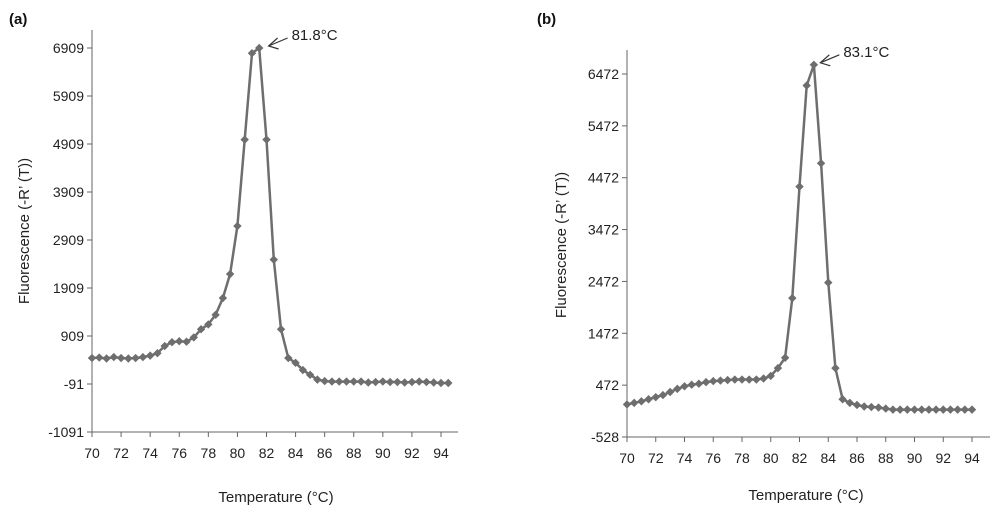 The width and height of the screenshot is (1000, 519). What do you see at coordinates (603, 74) in the screenshot?
I see `panel-b-ytick-label: 6472` at bounding box center [603, 74].